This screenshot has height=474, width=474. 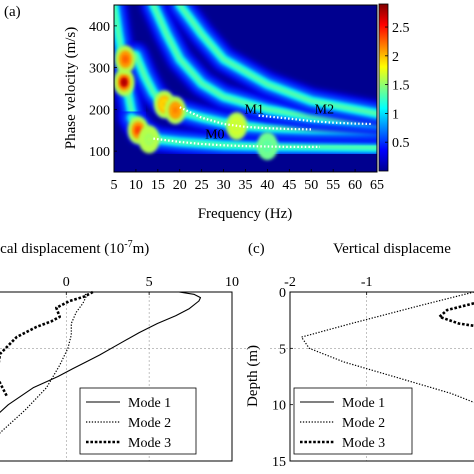 What do you see at coordinates (158, 185) in the screenshot?
I see `x-tick-label: 15` at bounding box center [158, 185].